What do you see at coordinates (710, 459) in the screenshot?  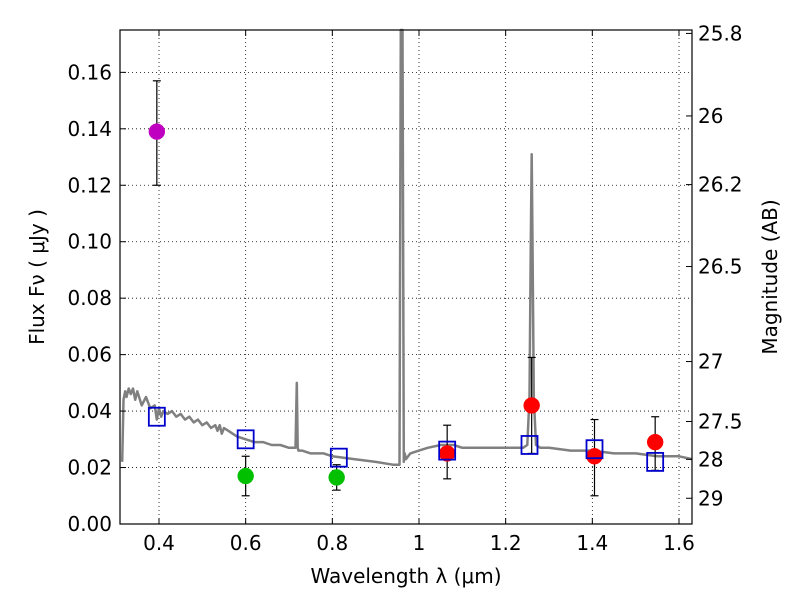 I see `y2-tick-label: 28` at bounding box center [710, 459].